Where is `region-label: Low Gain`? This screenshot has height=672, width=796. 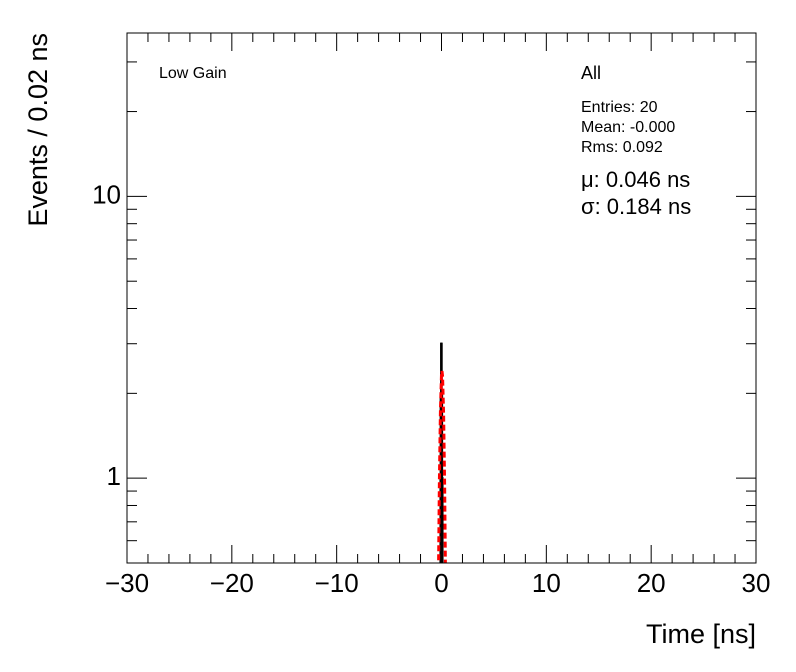 region-label: Low Gain is located at coordinates (193, 73).